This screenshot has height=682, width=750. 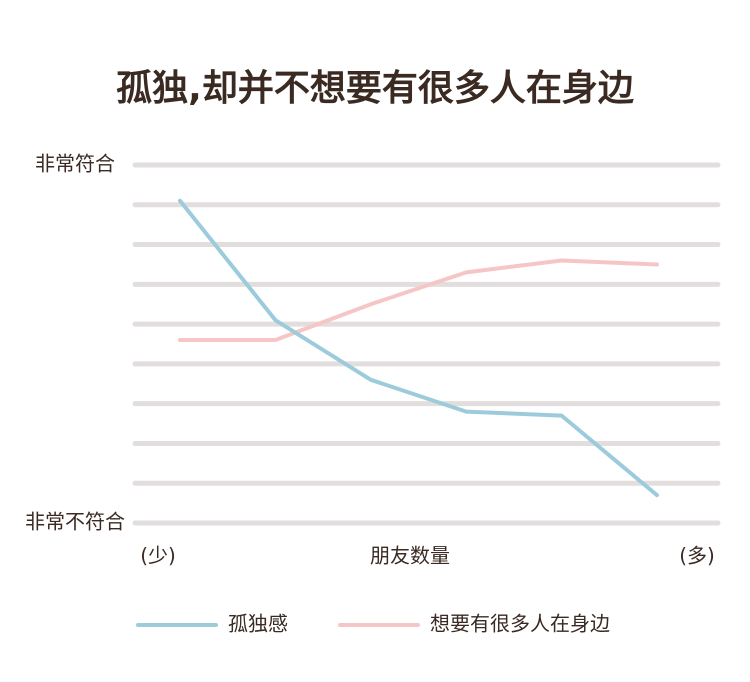 What do you see at coordinates (75, 164) in the screenshot?
I see `y-tick-label: 非常符合` at bounding box center [75, 164].